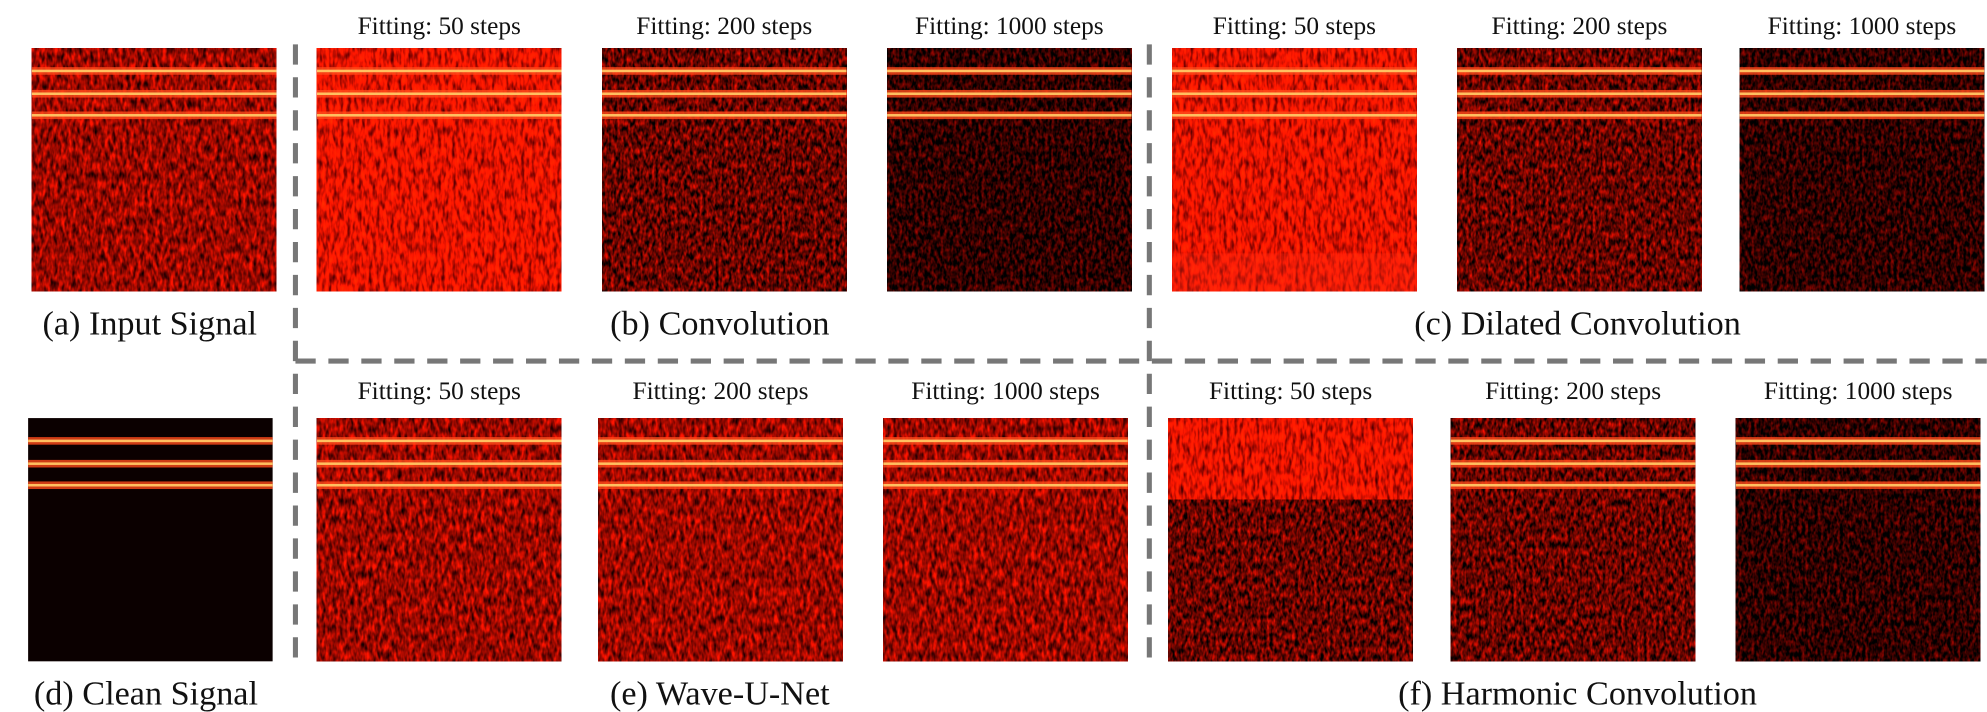  Describe the element at coordinates (1577, 323) in the screenshot. I see `panel-caption: (c) Dilated Convolution` at that location.